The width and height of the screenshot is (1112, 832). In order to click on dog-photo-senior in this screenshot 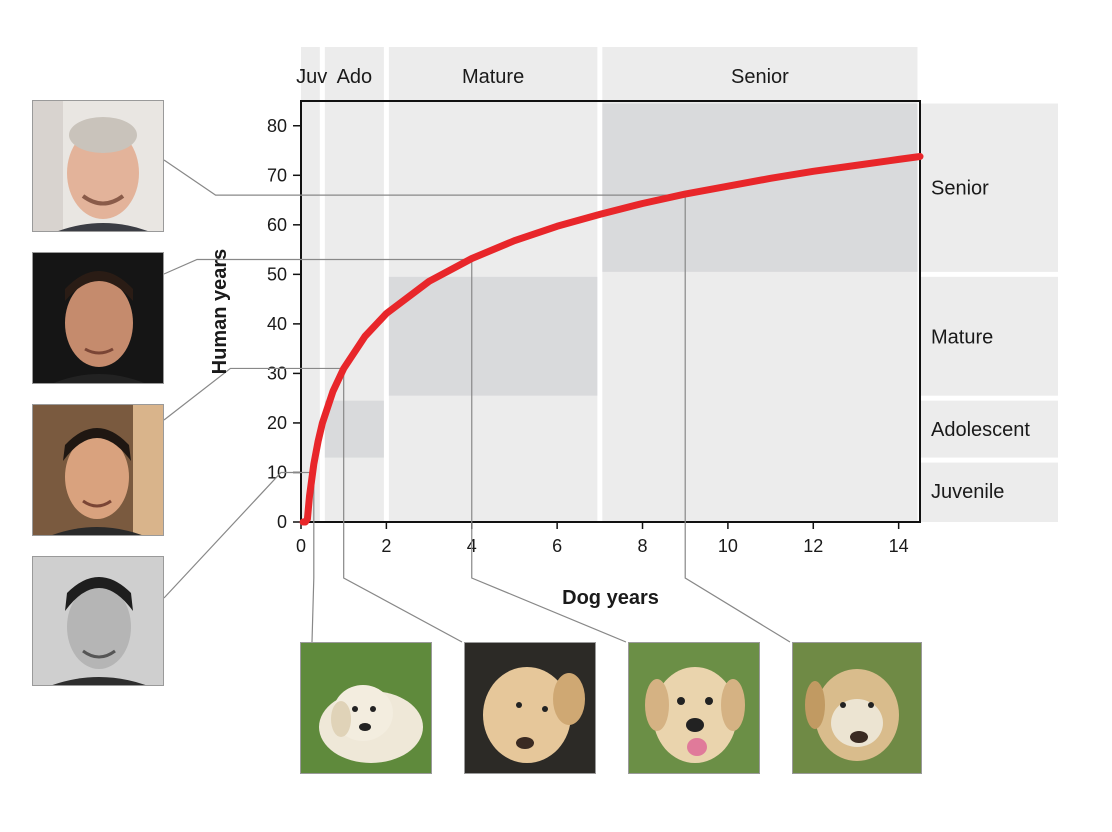, I will do `click(857, 708)`.